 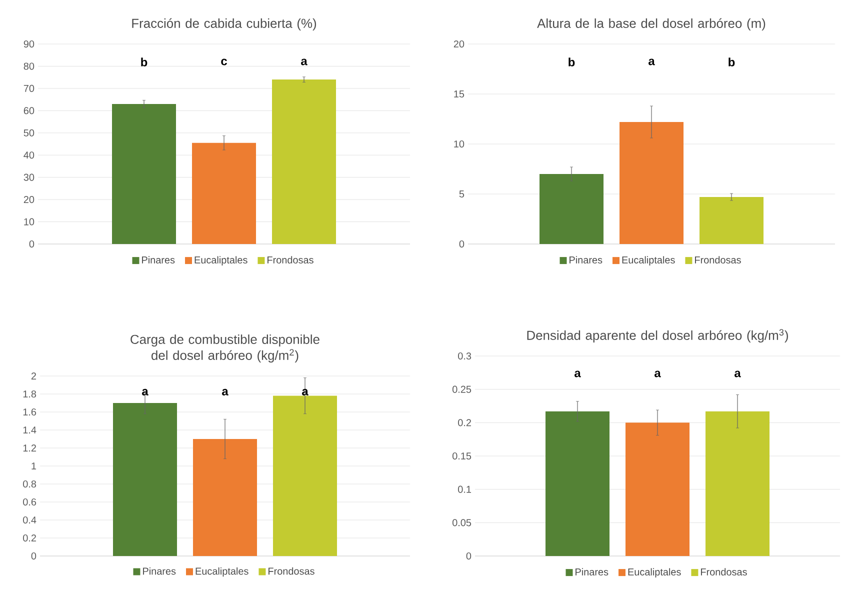 What do you see at coordinates (29, 155) in the screenshot?
I see `y-tick-label: 40` at bounding box center [29, 155].